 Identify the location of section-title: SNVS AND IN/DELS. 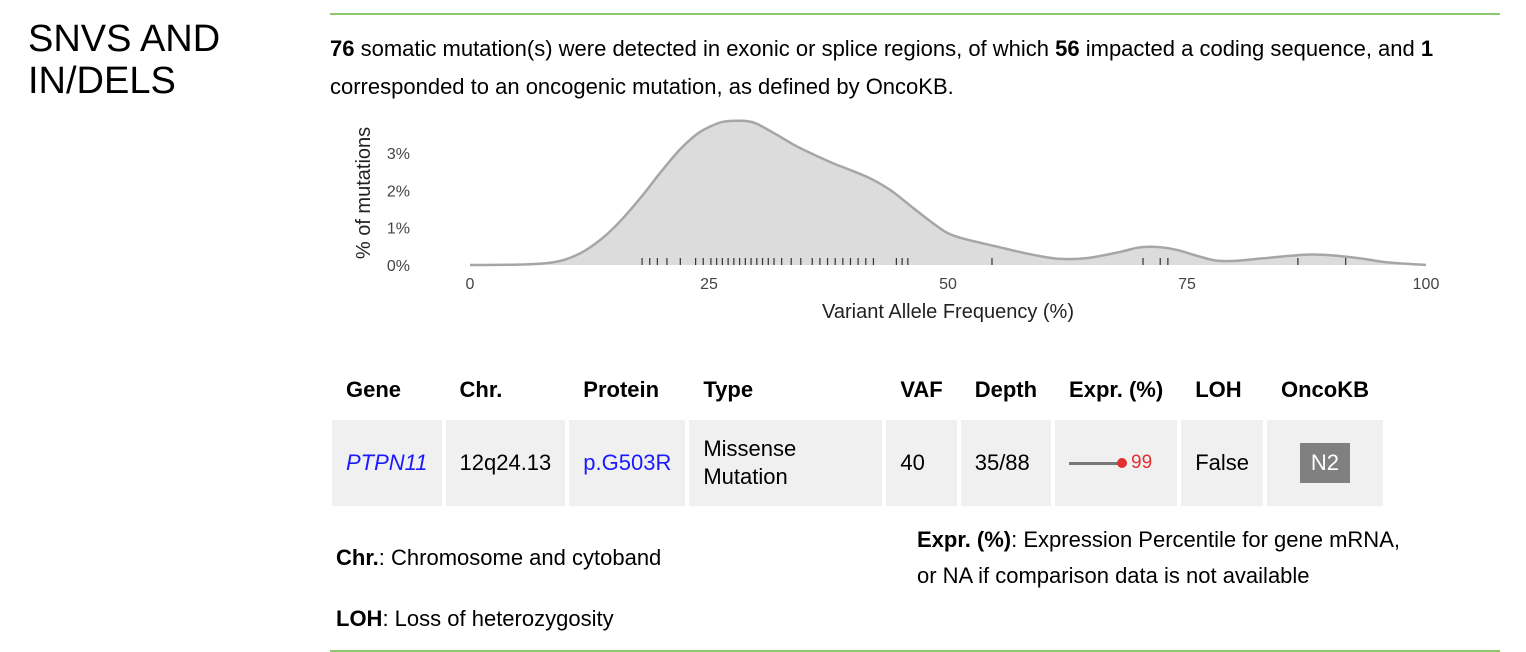
(124, 60).